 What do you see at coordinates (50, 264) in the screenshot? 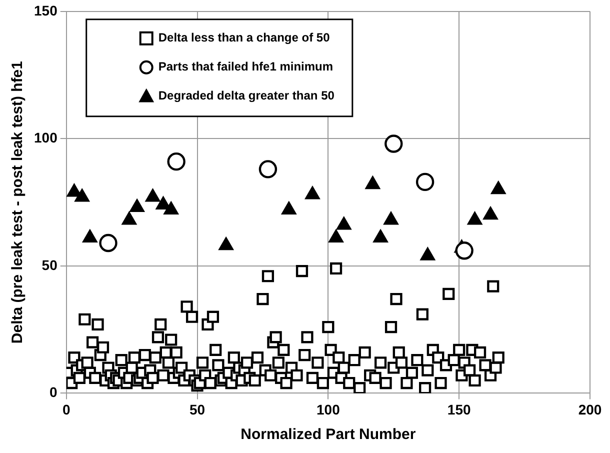
I see `y-tick-label: 50` at bounding box center [50, 264].